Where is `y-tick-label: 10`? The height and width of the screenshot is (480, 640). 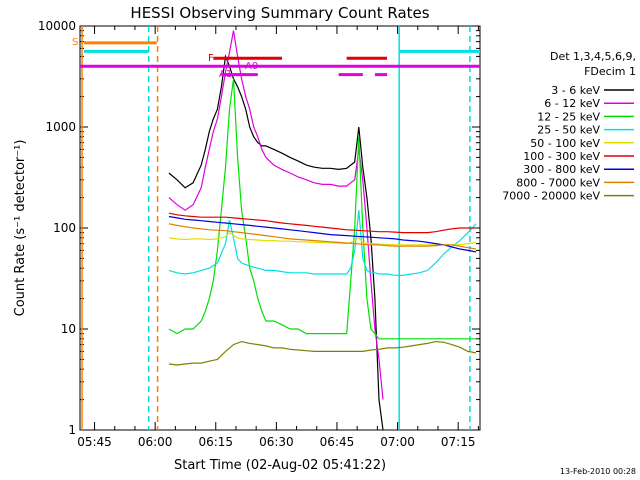
y-tick-label: 10 is located at coordinates (68, 329).